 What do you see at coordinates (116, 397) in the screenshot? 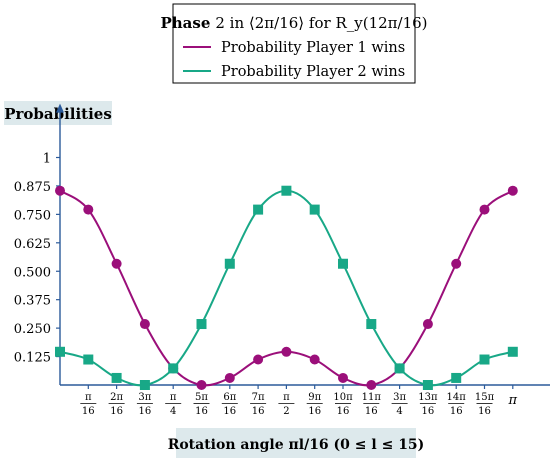
I see `x-tick-label-numerator: 2π` at bounding box center [116, 397].